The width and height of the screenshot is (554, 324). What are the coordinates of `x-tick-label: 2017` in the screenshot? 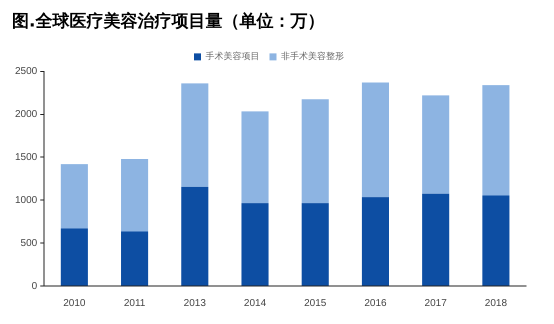 It's located at (436, 303).